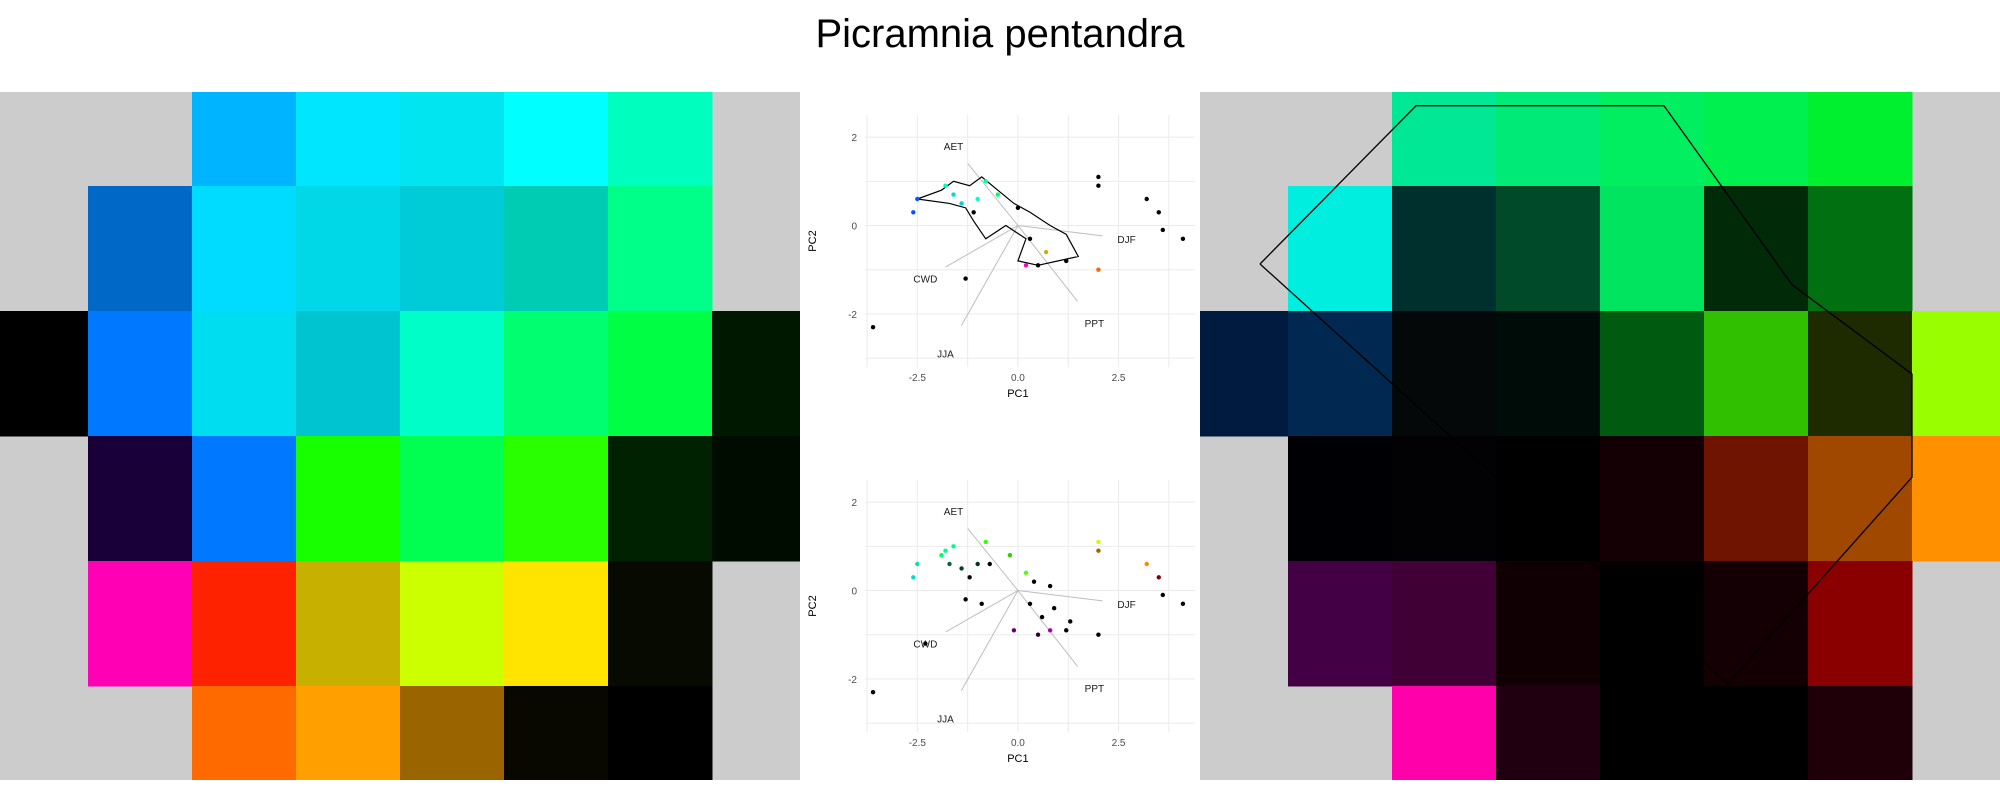 The image size is (2000, 800). I want to click on biplot-top-vector-label-jja: JJA, so click(945, 355).